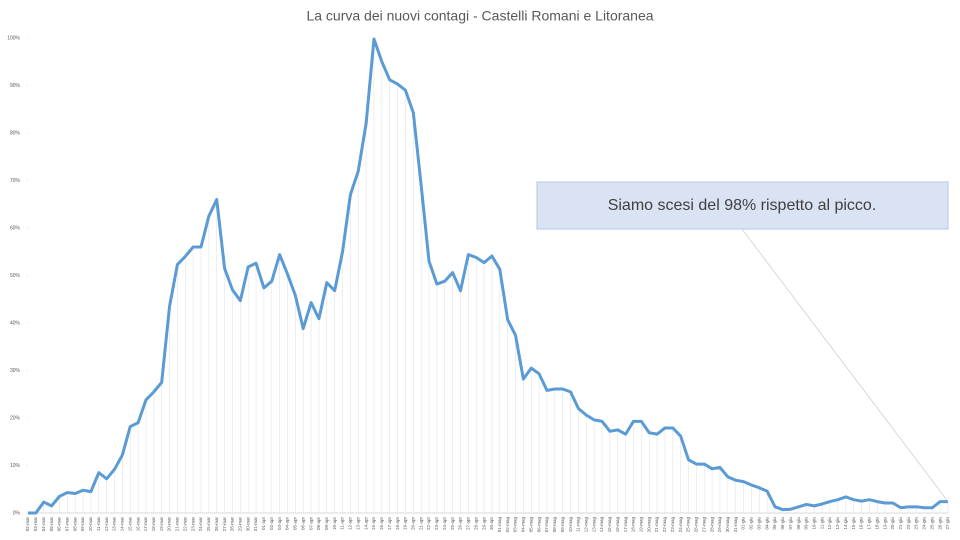 The height and width of the screenshot is (540, 960). Describe the element at coordinates (821, 523) in the screenshot. I see `x-tick-label: 11-giu` at that location.